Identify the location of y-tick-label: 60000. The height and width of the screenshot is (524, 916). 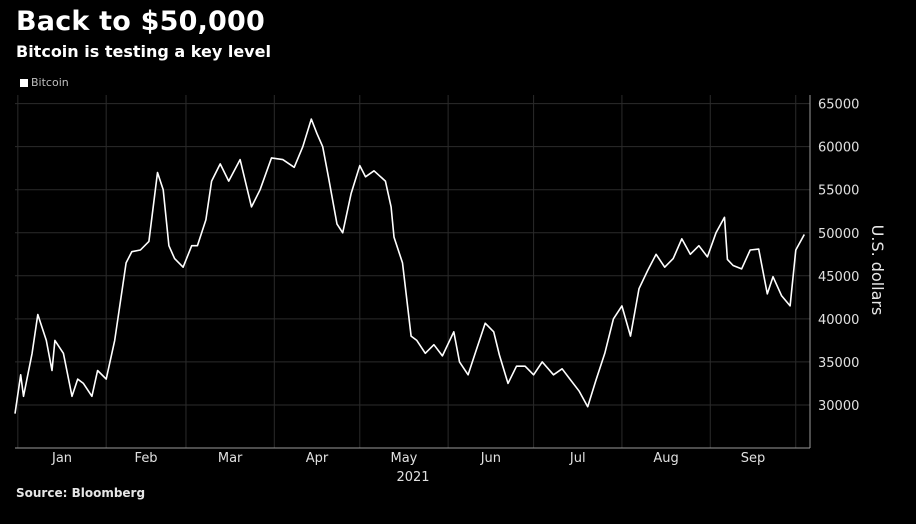
(838, 148).